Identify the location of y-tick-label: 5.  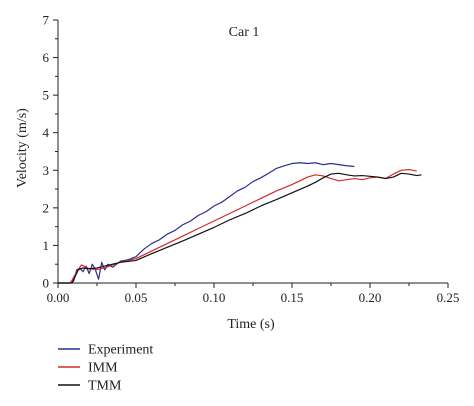
(46, 95).